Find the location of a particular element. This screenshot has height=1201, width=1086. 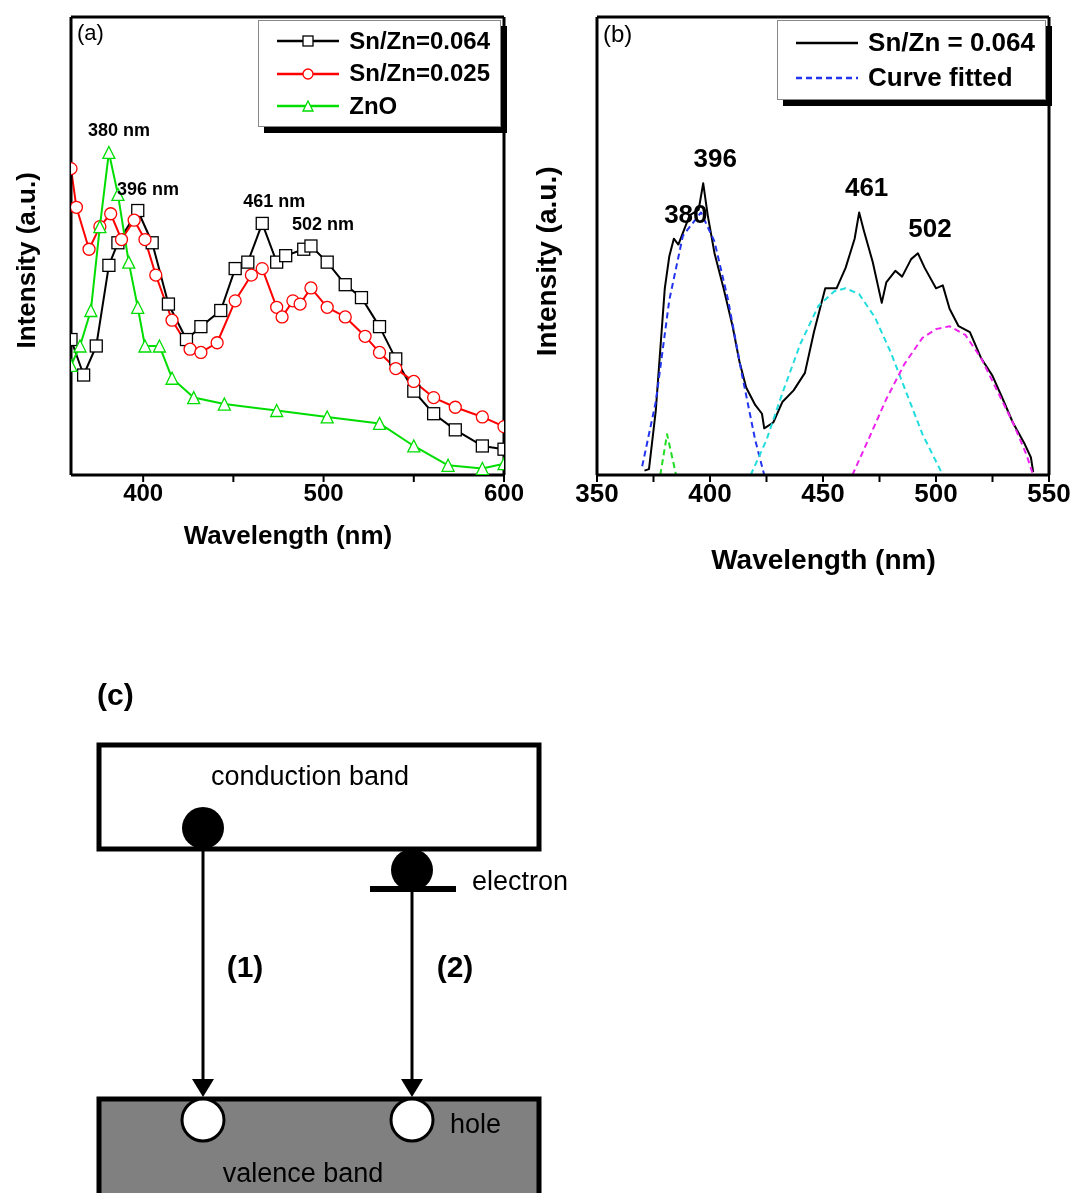

text: (c) is located at coordinates (115, 694).